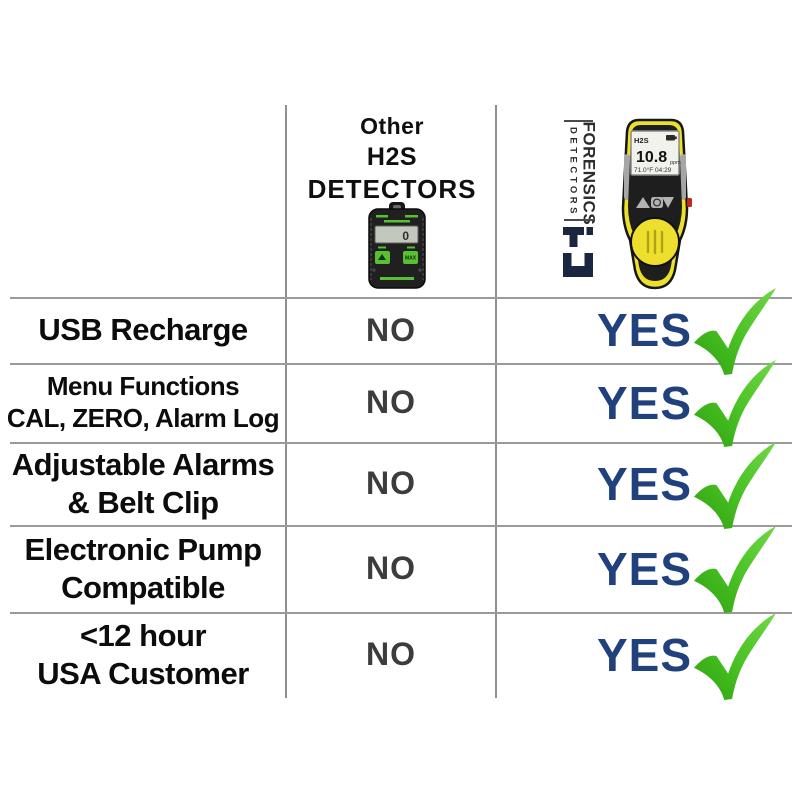  What do you see at coordinates (573, 172) in the screenshot?
I see `brand-subname: DETECTORS` at bounding box center [573, 172].